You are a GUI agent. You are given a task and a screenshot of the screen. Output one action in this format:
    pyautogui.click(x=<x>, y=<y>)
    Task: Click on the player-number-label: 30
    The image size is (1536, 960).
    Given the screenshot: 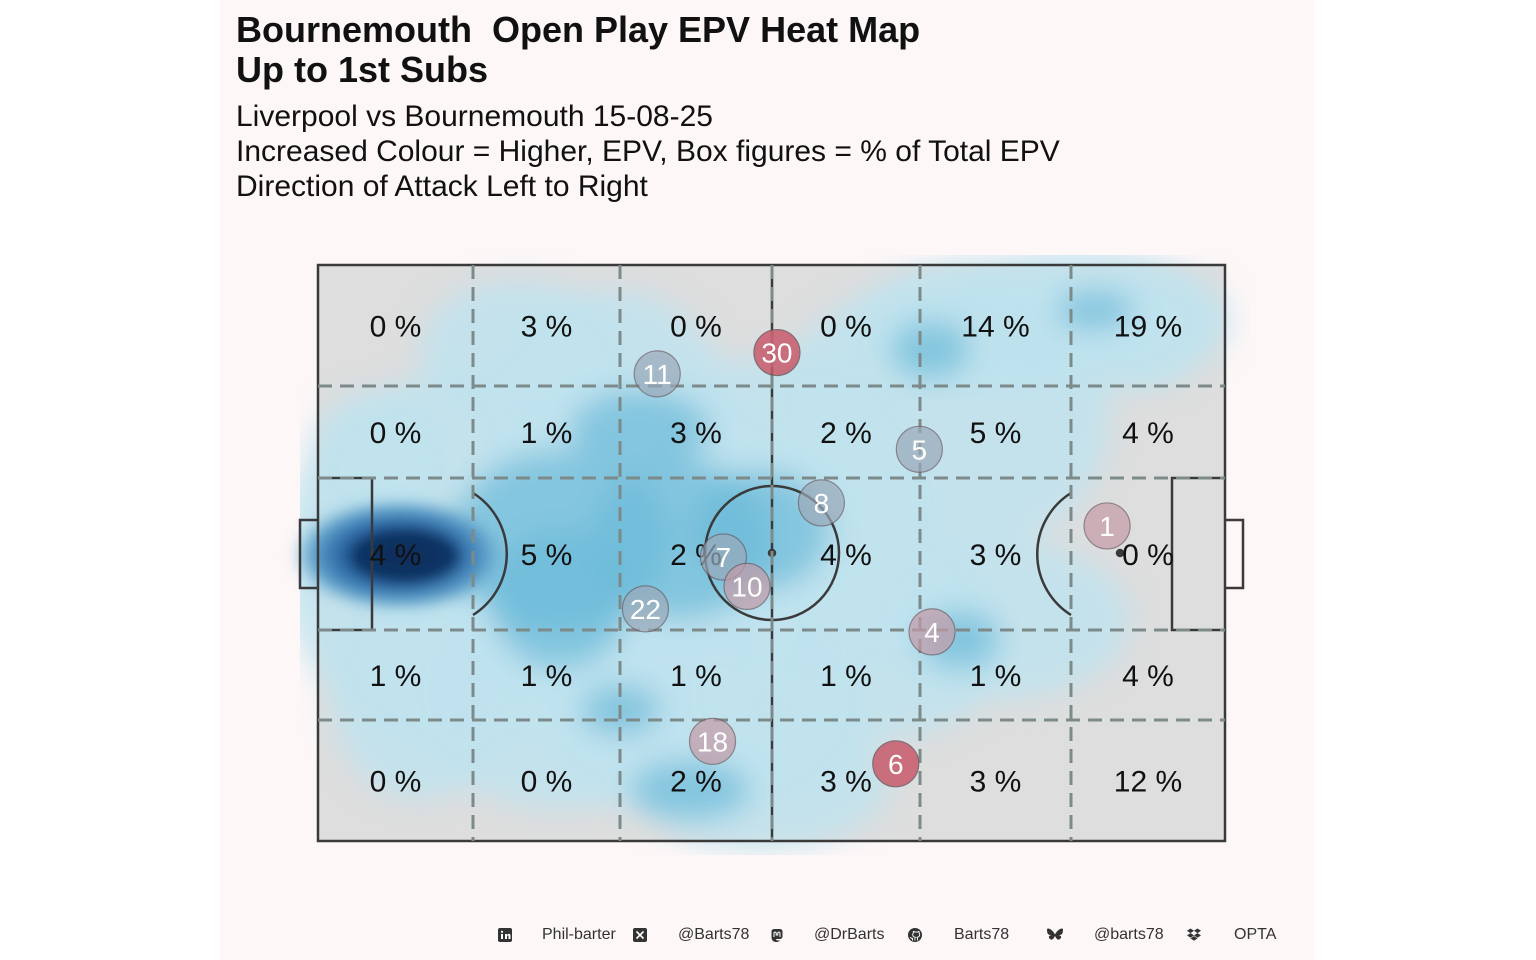 What is the action you would take?
    pyautogui.click(x=776, y=353)
    